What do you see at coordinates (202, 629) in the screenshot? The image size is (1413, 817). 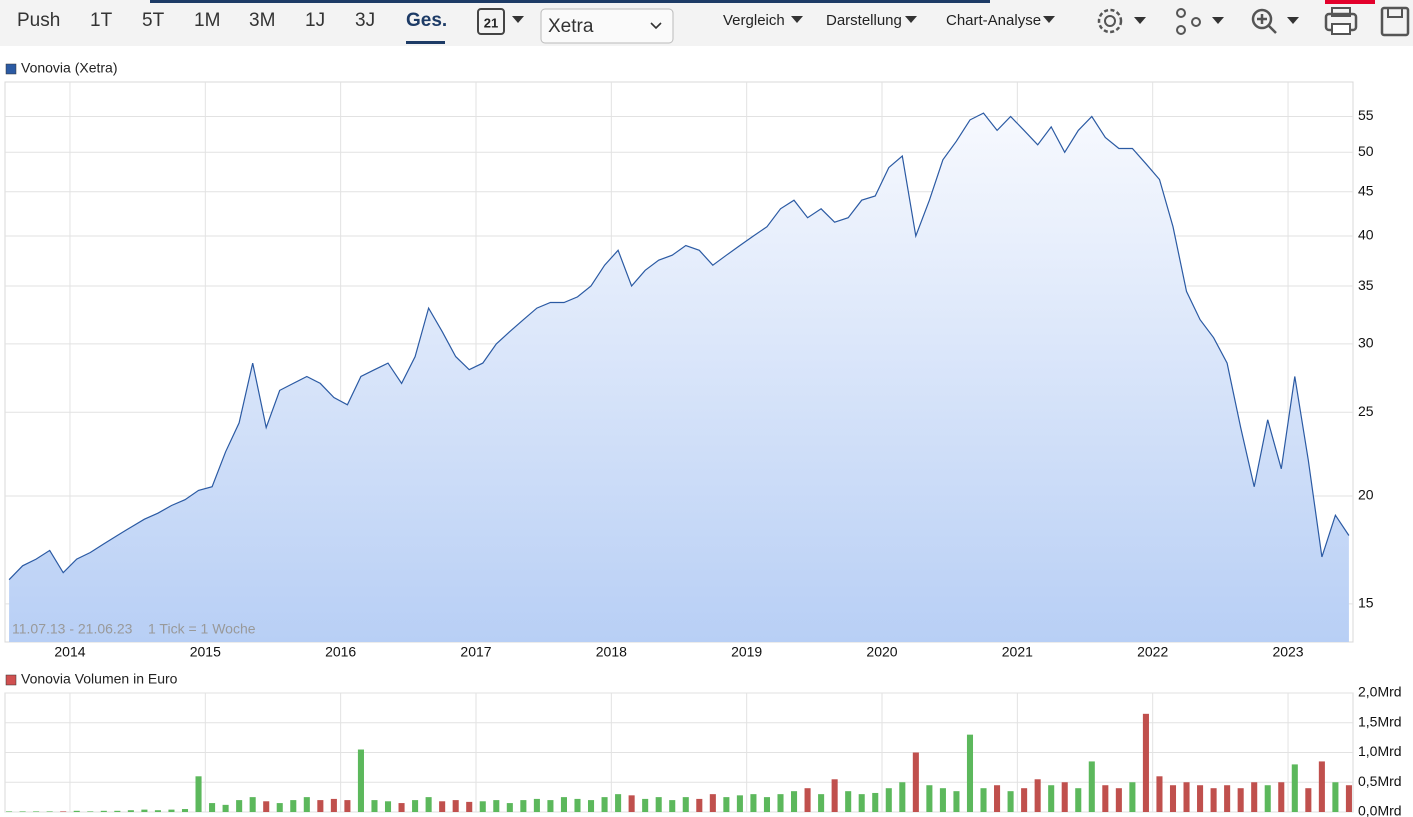 I see `annotation: 1 Tick = 1 Woche` at bounding box center [202, 629].